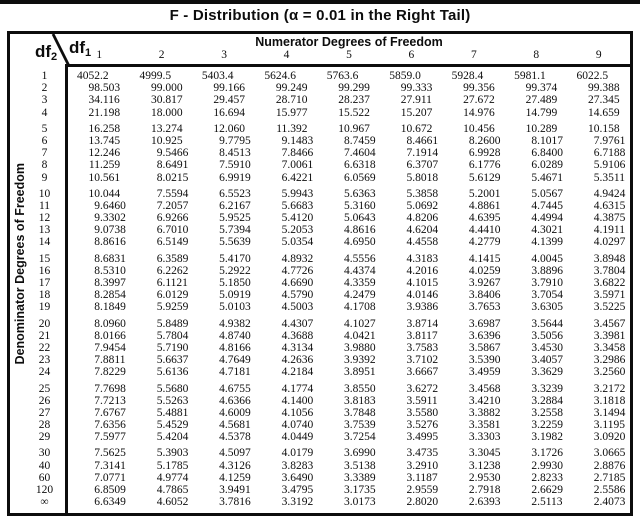  Describe the element at coordinates (547, 153) in the screenshot. I see `value-cell: 6.8400` at that location.